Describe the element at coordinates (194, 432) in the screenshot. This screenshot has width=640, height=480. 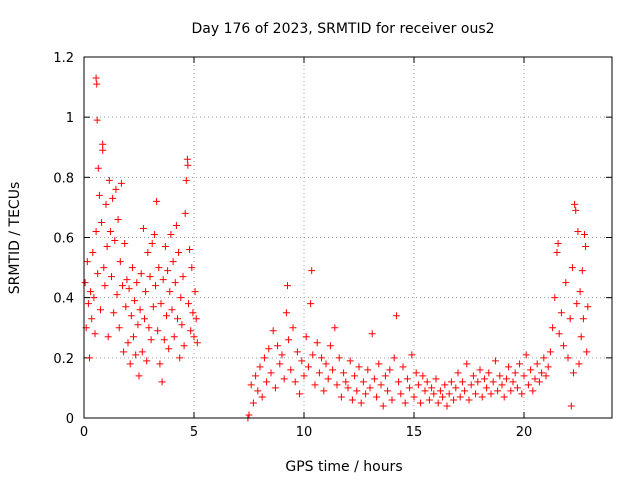
I see `x-tick-label: 5` at that location.